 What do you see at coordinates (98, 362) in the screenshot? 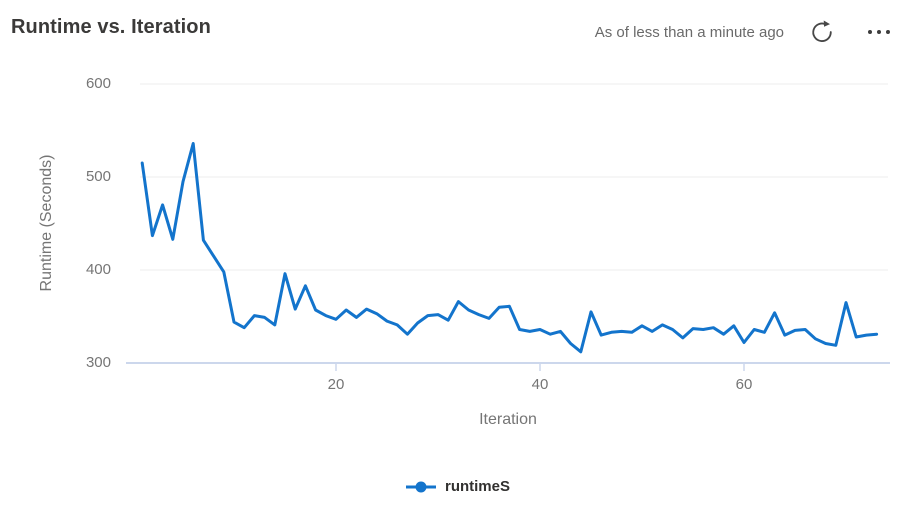
I see `y-tick-label: 300` at bounding box center [98, 362].